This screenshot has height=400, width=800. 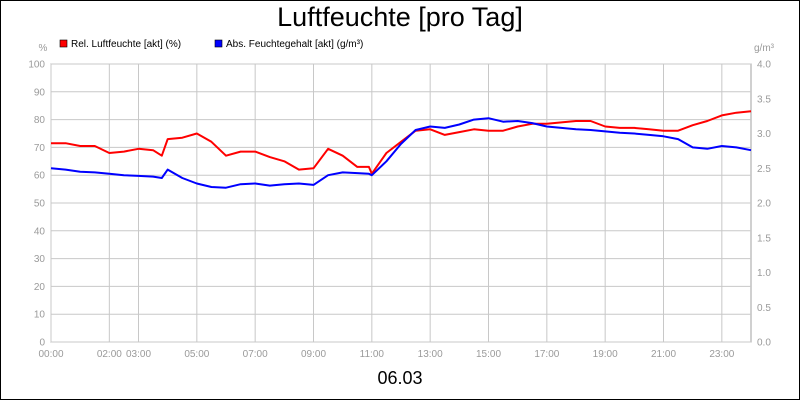 What do you see at coordinates (546, 354) in the screenshot?
I see `x-tick-label: 17:00` at bounding box center [546, 354].